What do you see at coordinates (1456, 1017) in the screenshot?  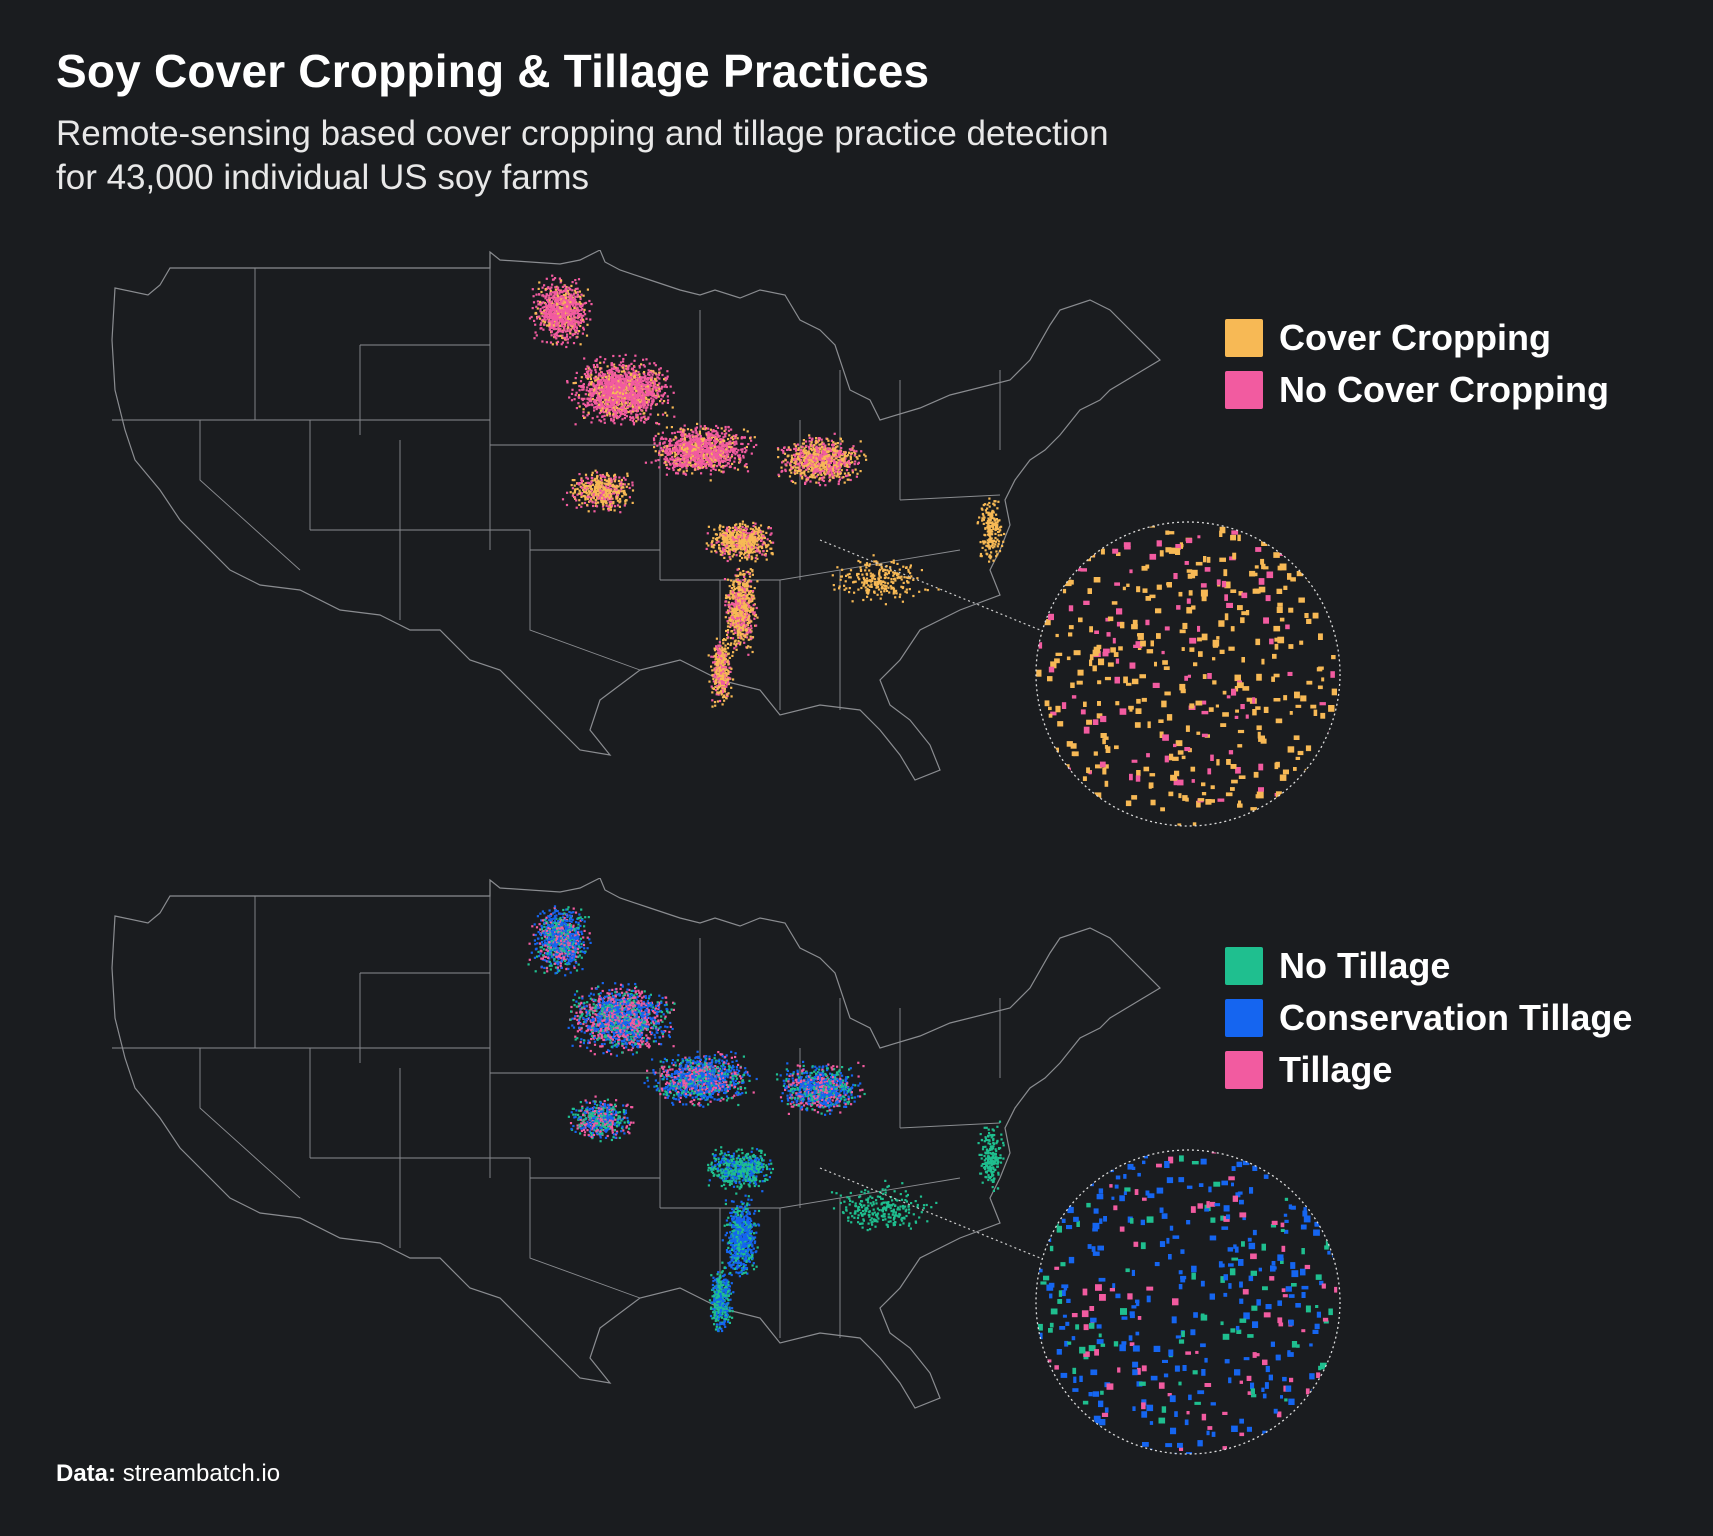 I see `legend-label: Conservation Tillage` at bounding box center [1456, 1017].